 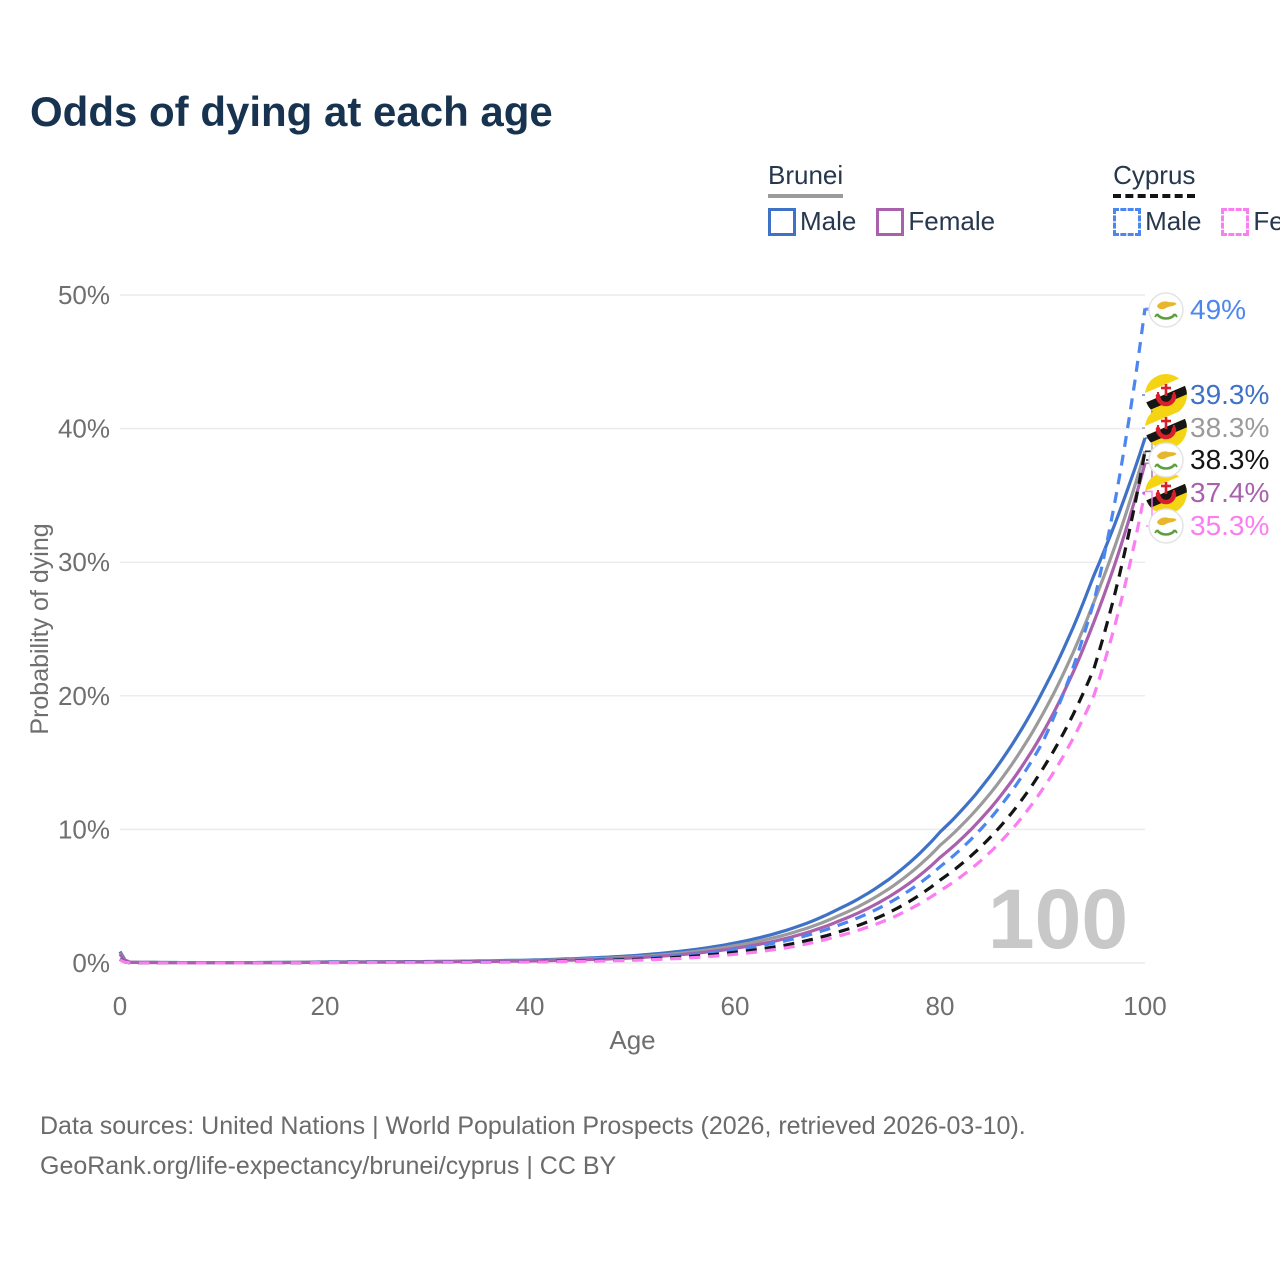 I want to click on legend-items-cyprus: Male Female, so click(x=1196, y=221).